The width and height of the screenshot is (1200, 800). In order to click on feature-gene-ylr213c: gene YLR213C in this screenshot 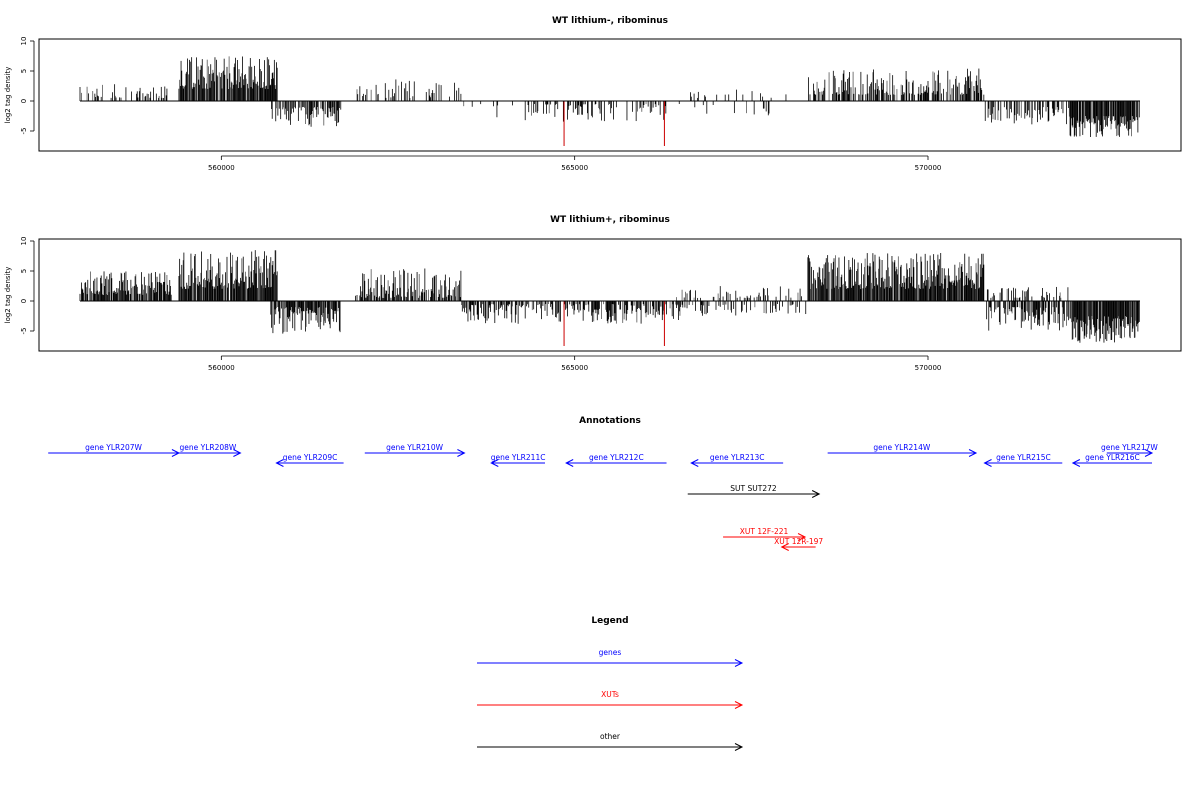, I will do `click(737, 460)`.